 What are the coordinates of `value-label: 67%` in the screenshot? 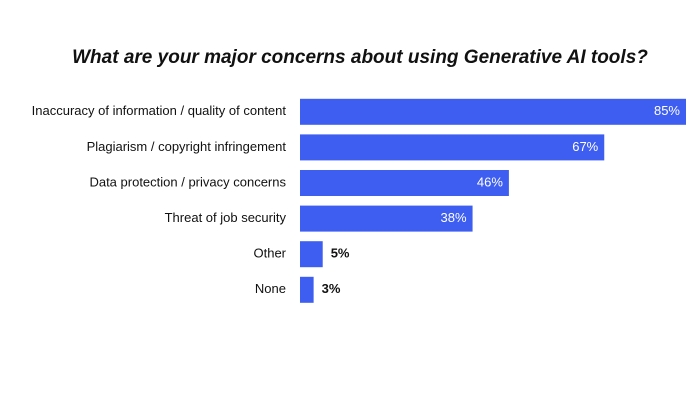 It's located at (585, 146).